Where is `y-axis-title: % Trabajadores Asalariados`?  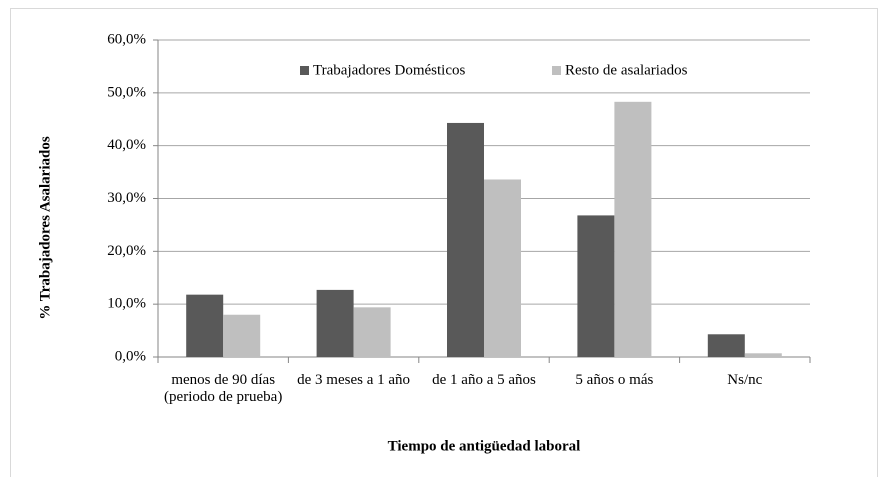 y-axis-title: % Trabajadores Asalariados is located at coordinates (45, 228).